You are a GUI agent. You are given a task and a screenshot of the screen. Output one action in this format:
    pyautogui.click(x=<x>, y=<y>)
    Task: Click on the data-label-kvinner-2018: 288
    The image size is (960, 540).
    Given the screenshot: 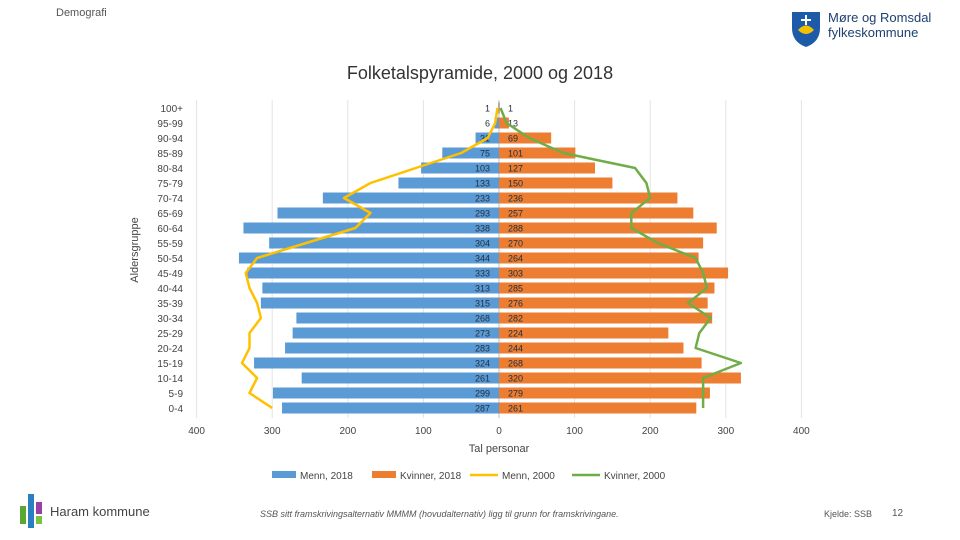 What is the action you would take?
    pyautogui.click(x=515, y=229)
    